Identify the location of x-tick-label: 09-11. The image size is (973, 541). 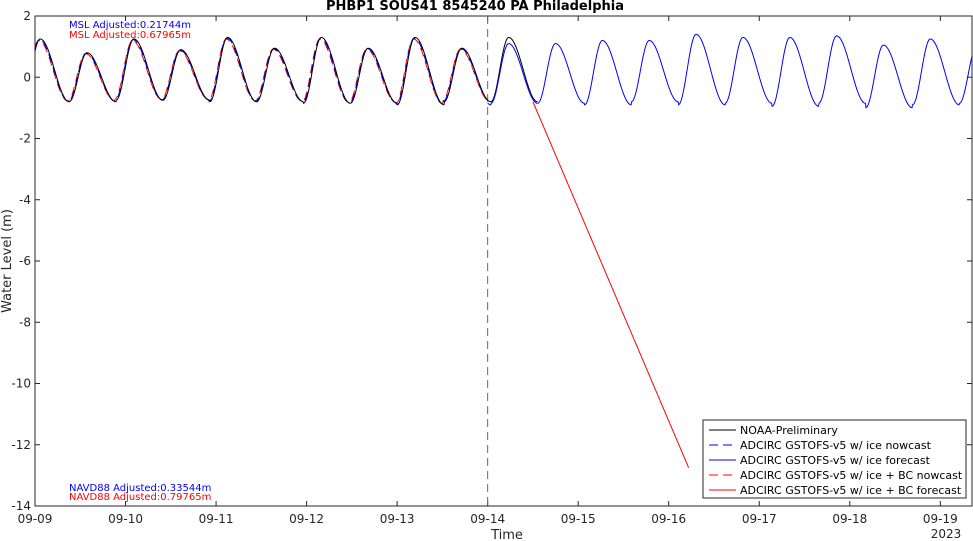
(216, 519).